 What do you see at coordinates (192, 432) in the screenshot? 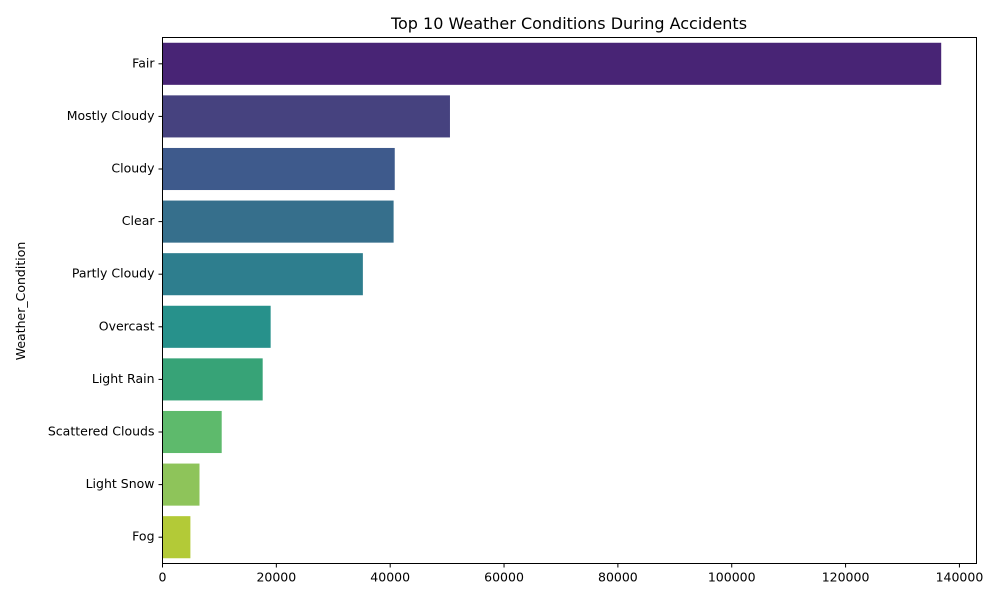
I see `bar-scattered-clouds` at bounding box center [192, 432].